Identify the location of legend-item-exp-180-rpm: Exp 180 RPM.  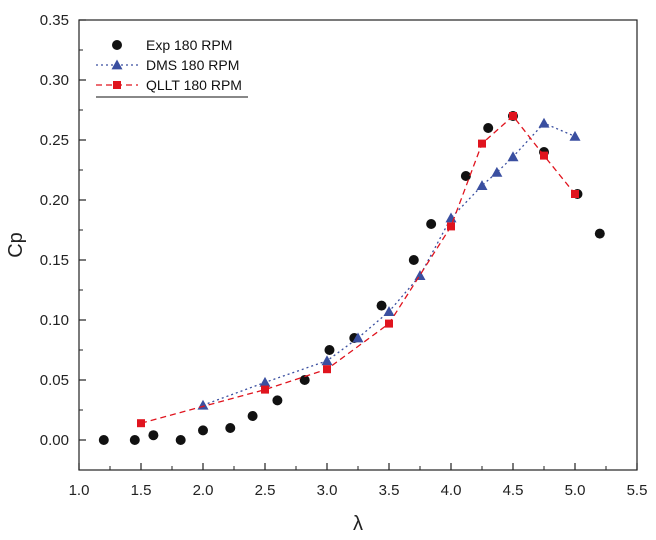
(172, 45).